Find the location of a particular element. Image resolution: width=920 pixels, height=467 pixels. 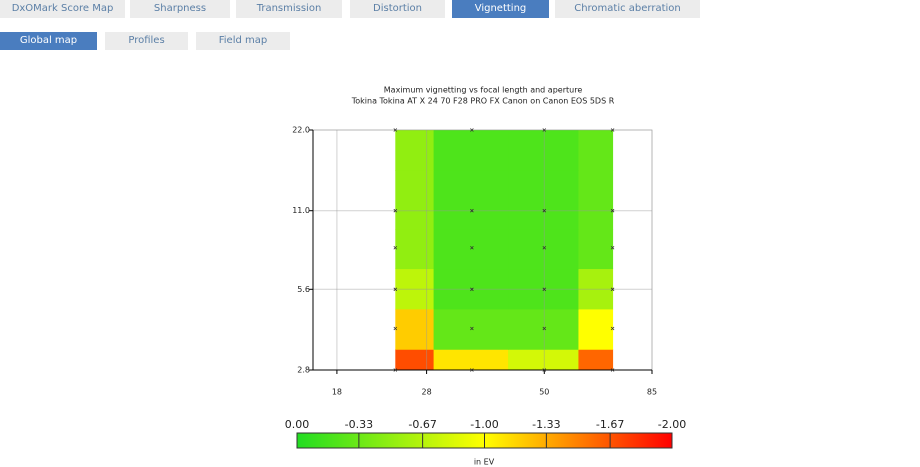

colorbar-tick-label: -1.33 is located at coordinates (546, 424).